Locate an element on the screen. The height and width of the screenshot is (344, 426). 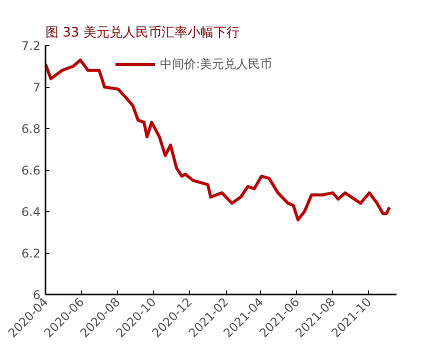
y-tick-label: 6.6 is located at coordinates (31, 171).